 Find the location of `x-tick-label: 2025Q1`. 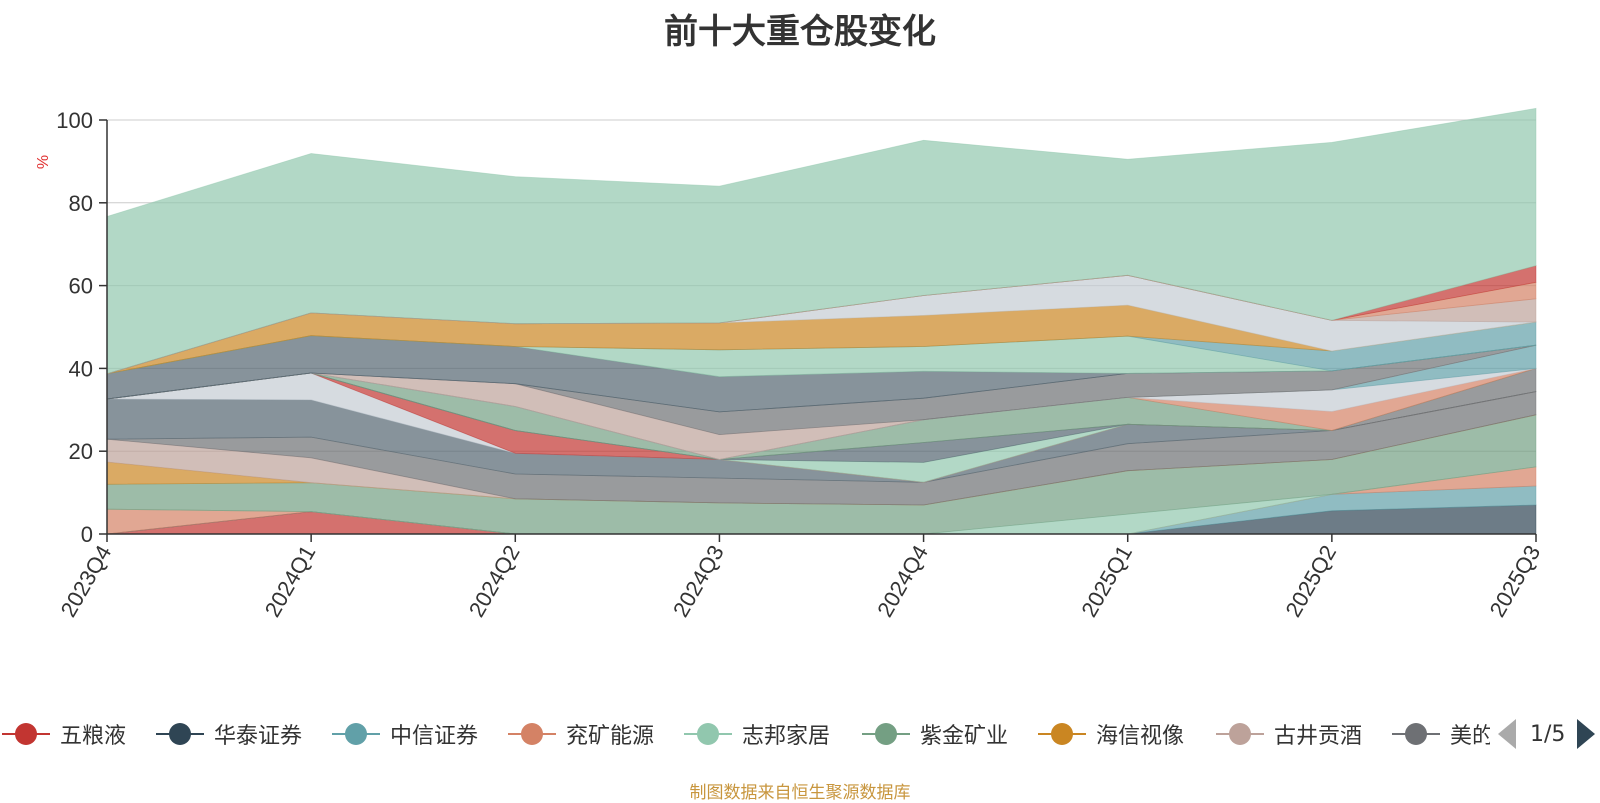

x-tick-label: 2025Q1 is located at coordinates (1106, 581).